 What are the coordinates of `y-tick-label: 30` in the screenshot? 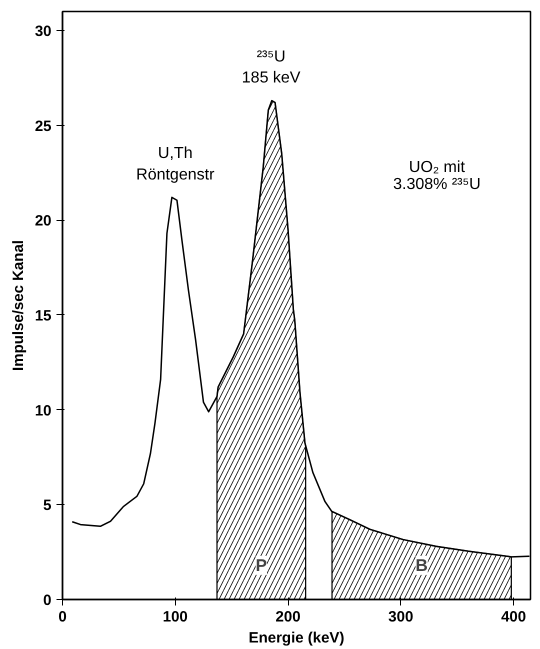 It's located at (43, 31).